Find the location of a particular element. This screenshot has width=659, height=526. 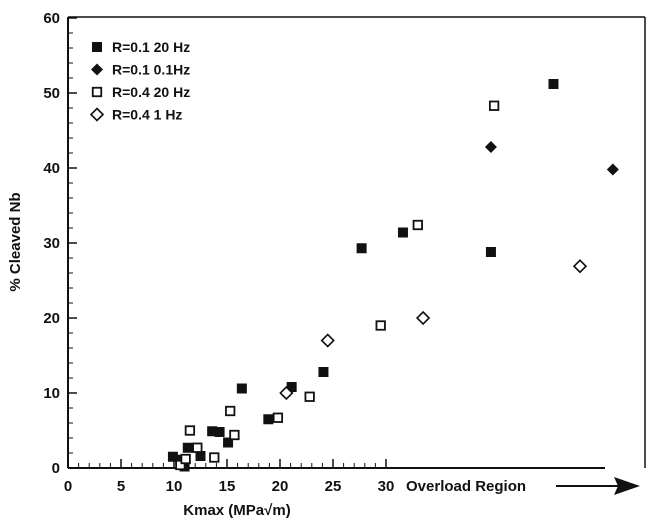

overload-annotation: Overload Region is located at coordinates (523, 486).